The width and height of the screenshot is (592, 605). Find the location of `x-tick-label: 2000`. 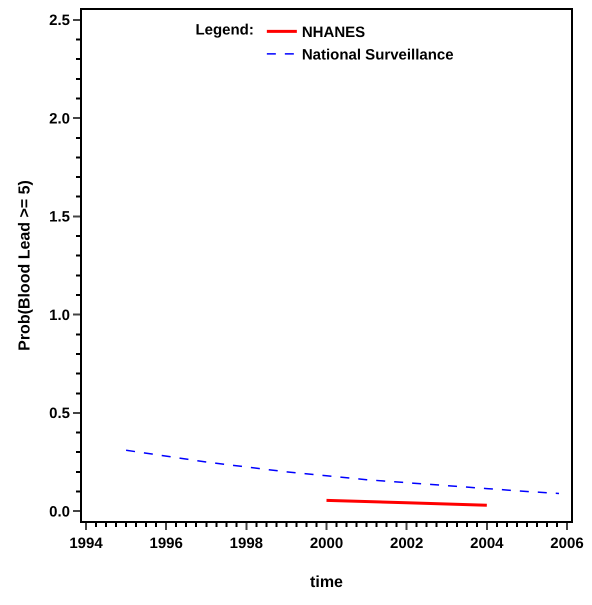

x-tick-label: 2000 is located at coordinates (327, 543).